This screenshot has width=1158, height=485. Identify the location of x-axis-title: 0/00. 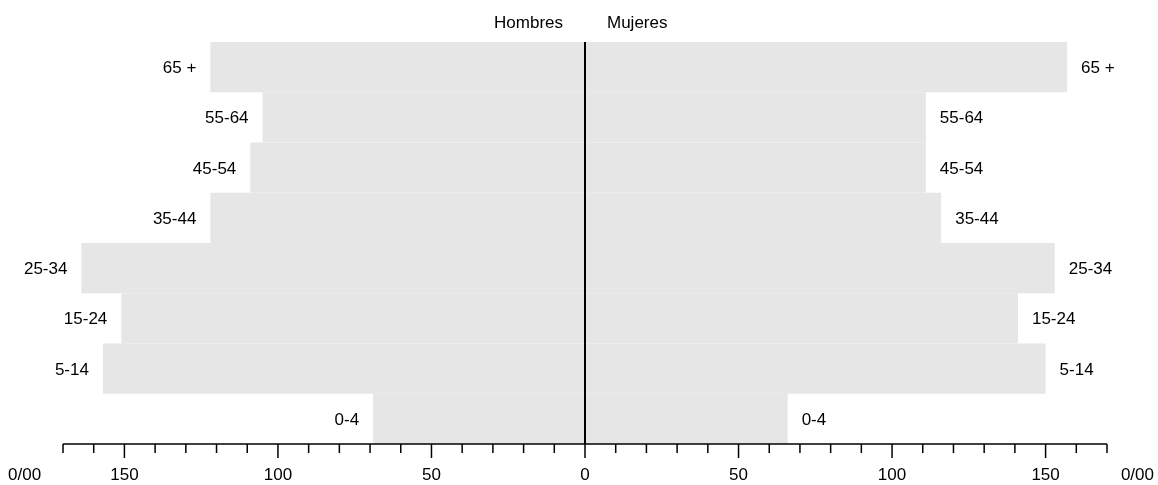
(1137, 474).